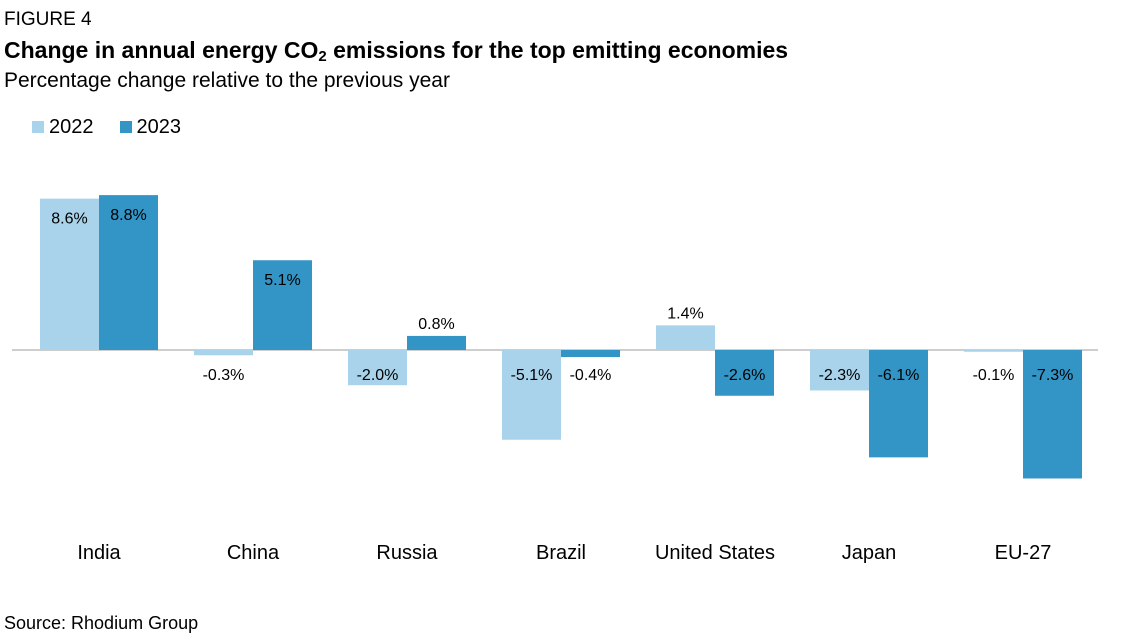 Image resolution: width=1129 pixels, height=644 pixels. I want to click on data-label-russia-2023: 0.8%, so click(436, 324).